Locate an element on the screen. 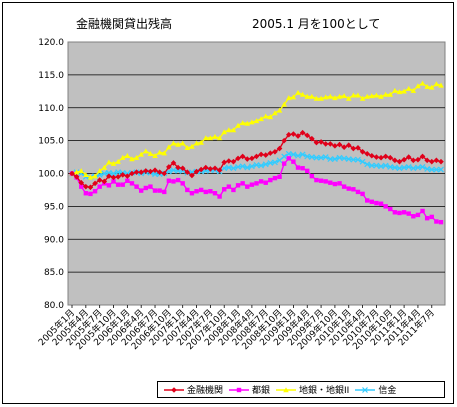 Image resolution: width=457 pixels, height=407 pixels. y-tick-label: 115.0 is located at coordinates (51, 76).